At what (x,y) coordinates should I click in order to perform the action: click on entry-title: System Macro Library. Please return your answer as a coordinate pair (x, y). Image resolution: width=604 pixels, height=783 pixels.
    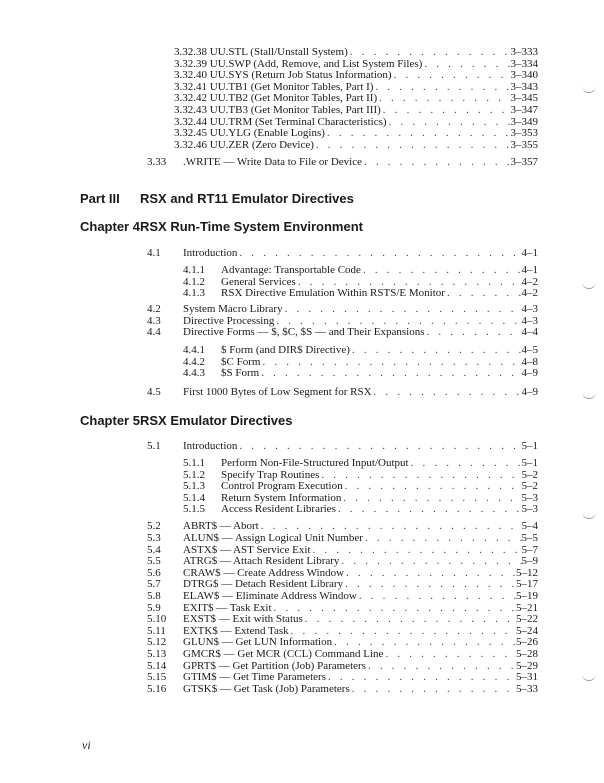
    Looking at the image, I should click on (233, 309).